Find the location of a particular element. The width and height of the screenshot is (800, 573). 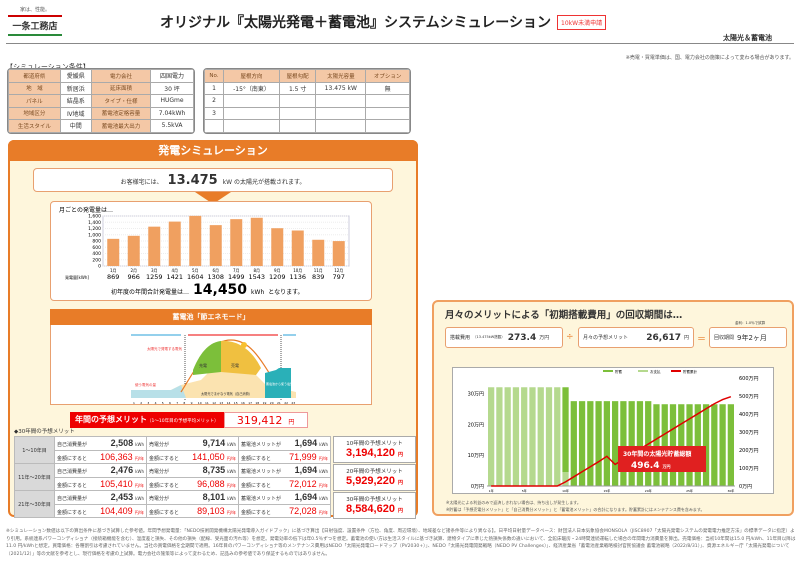

roof-row: 3 is located at coordinates (307, 113).